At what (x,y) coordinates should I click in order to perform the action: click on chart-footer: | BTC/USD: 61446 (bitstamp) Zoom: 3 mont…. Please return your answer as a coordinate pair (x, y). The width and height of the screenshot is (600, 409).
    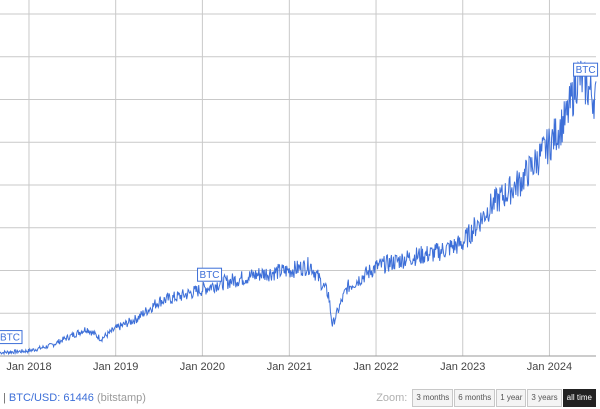
    Looking at the image, I should click on (300, 398).